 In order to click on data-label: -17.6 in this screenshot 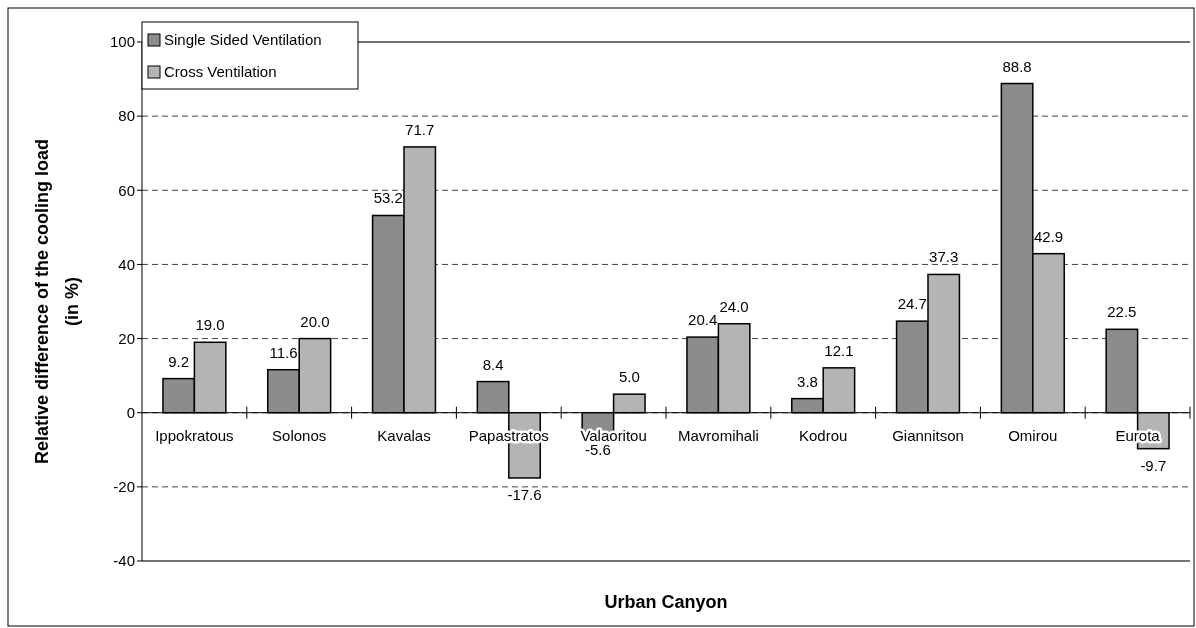, I will do `click(524, 494)`.